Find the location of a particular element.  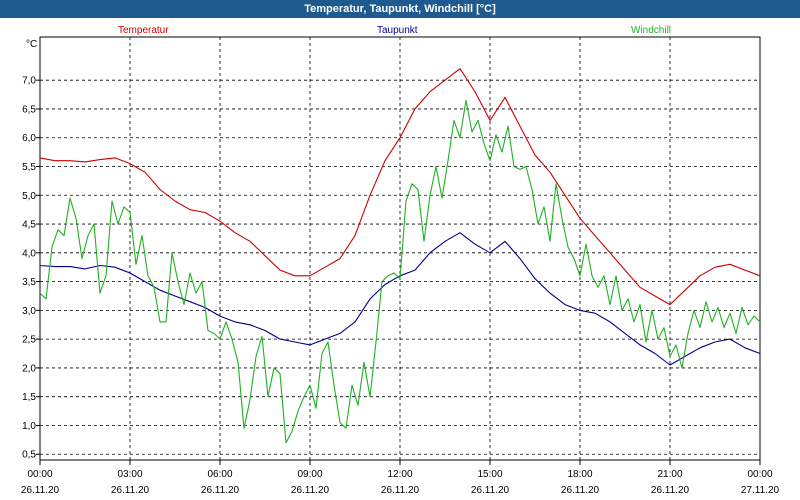

x-tick-label-time: 09:00 is located at coordinates (309, 474).